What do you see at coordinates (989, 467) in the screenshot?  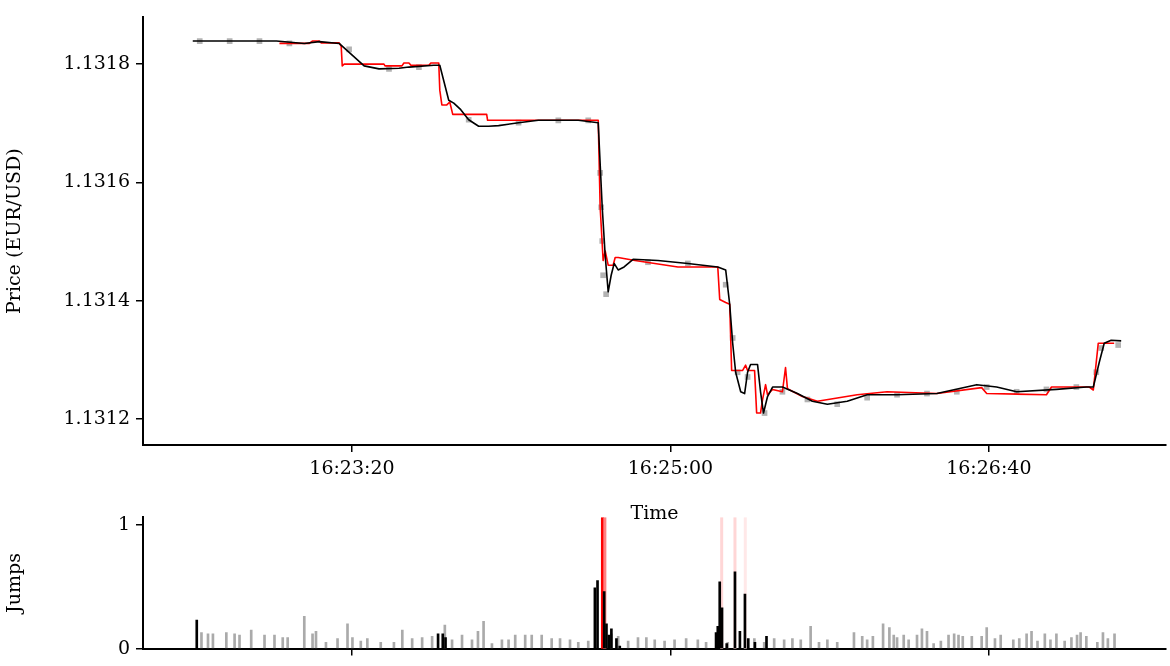 I see `x-tick-label: 16:26:40` at bounding box center [989, 467].